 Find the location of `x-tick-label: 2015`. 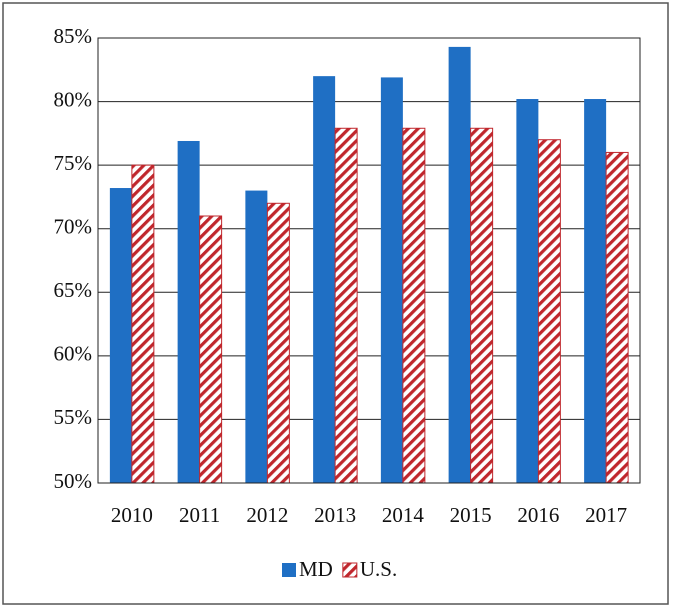

x-tick-label: 2015 is located at coordinates (471, 515).